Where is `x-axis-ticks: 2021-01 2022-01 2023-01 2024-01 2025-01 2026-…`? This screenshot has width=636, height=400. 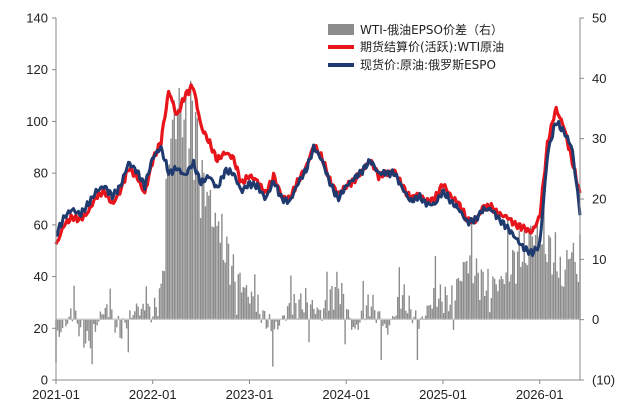
x-axis-ticks: 2021-01 2022-01 2023-01 2024-01 2025-01 2026-… is located at coordinates (298, 390).